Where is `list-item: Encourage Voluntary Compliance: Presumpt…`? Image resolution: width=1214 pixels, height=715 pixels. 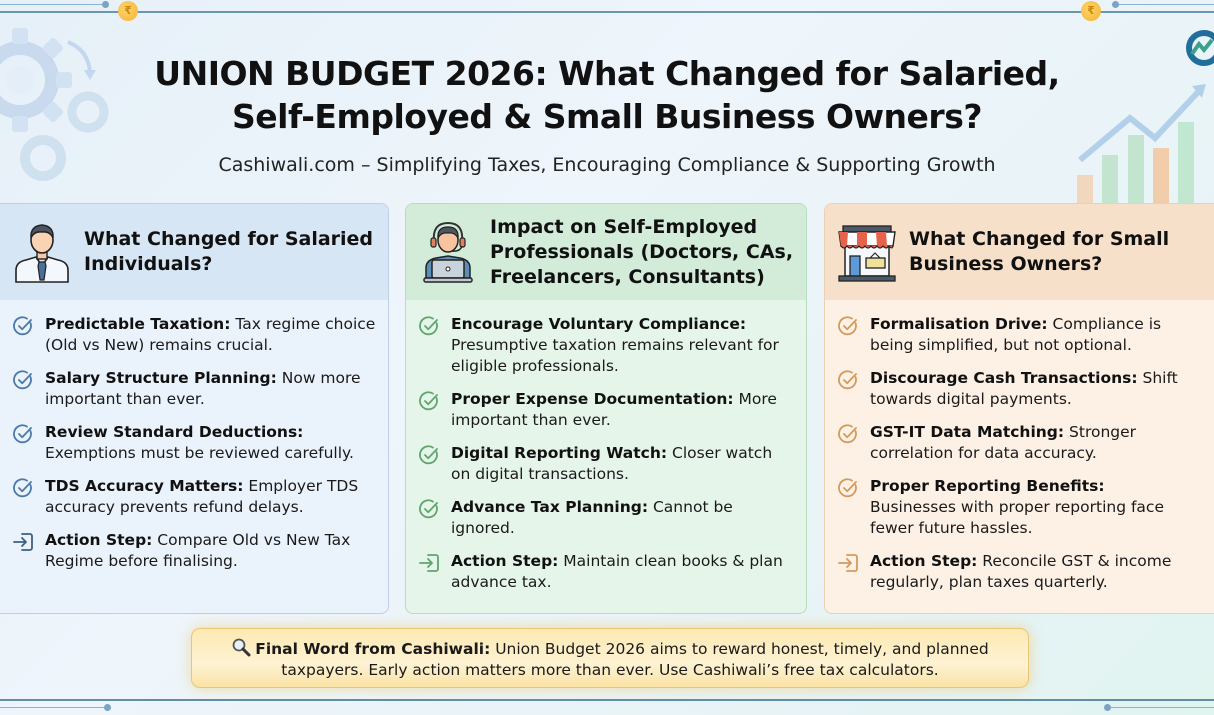
list-item: Encourage Voluntary Compliance: Presumpt… is located at coordinates (607, 345).